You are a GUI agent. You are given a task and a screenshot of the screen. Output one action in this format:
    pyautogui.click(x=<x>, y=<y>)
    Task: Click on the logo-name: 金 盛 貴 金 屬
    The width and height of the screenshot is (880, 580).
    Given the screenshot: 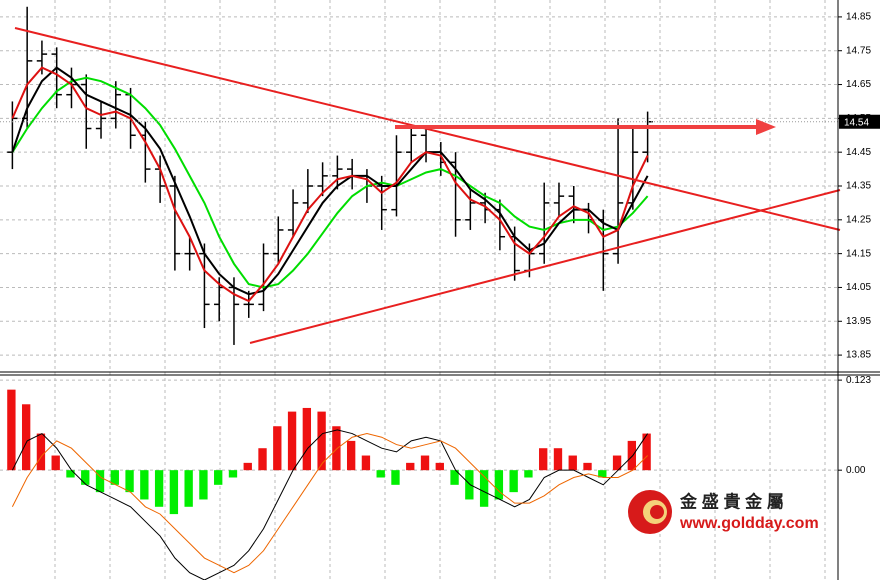 What is the action you would take?
    pyautogui.click(x=731, y=501)
    